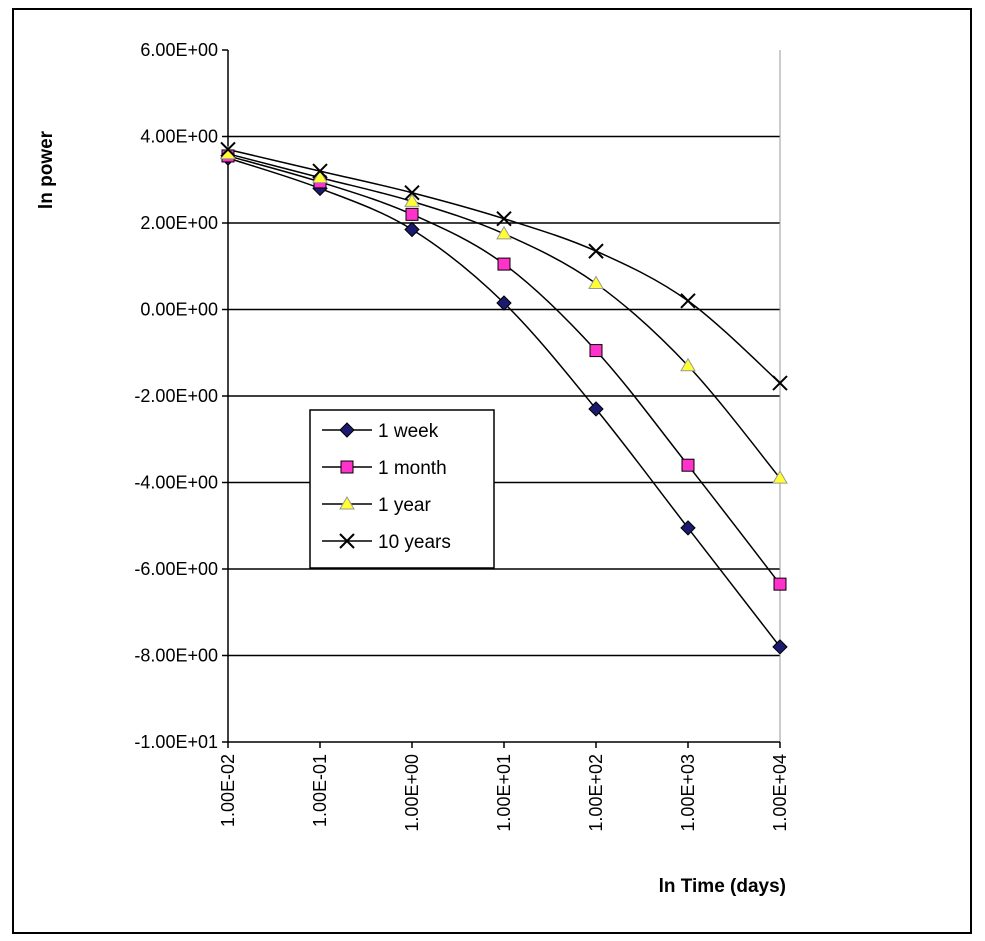  I want to click on legend: 1 week 1 month 1 year 10 years, so click(402, 489).